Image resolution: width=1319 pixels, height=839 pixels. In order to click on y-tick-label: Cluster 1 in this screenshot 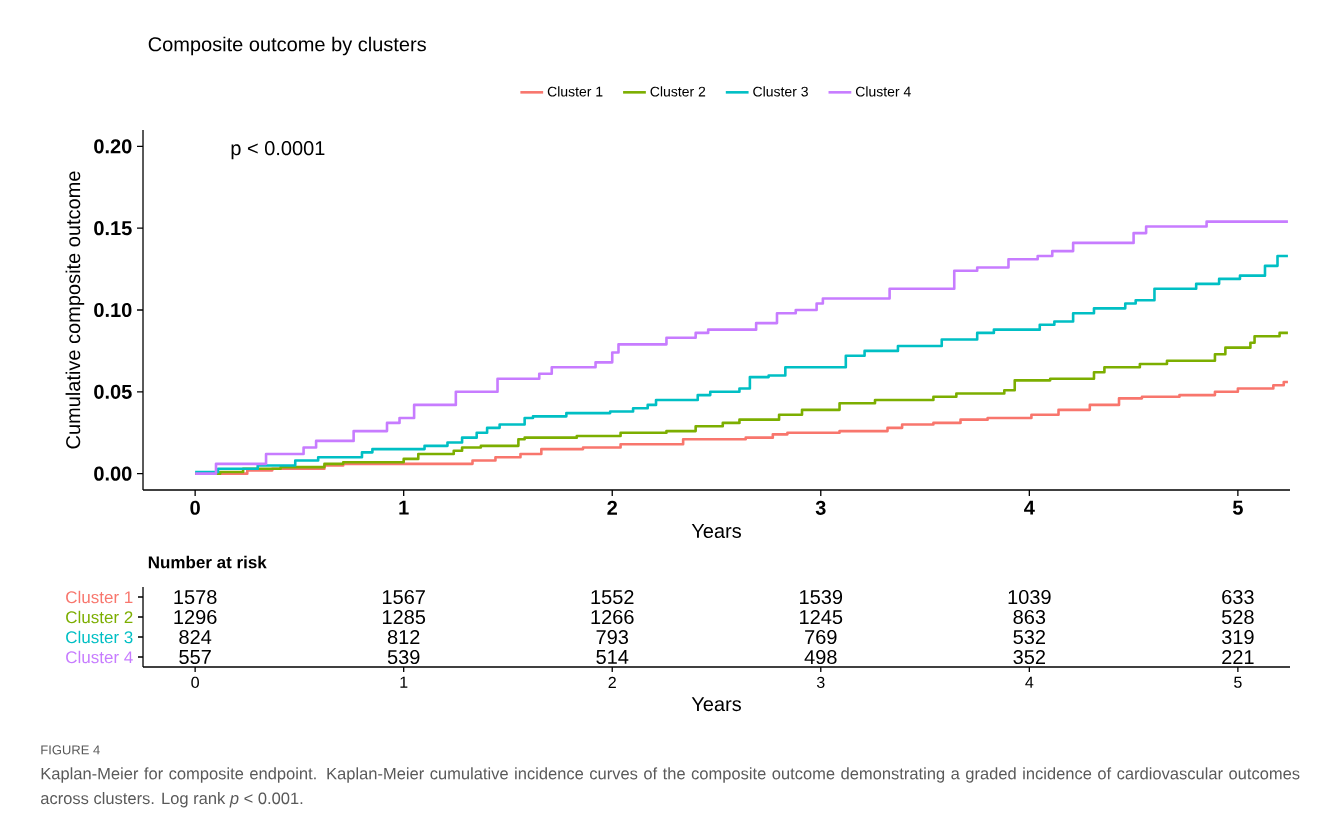, I will do `click(99, 597)`.